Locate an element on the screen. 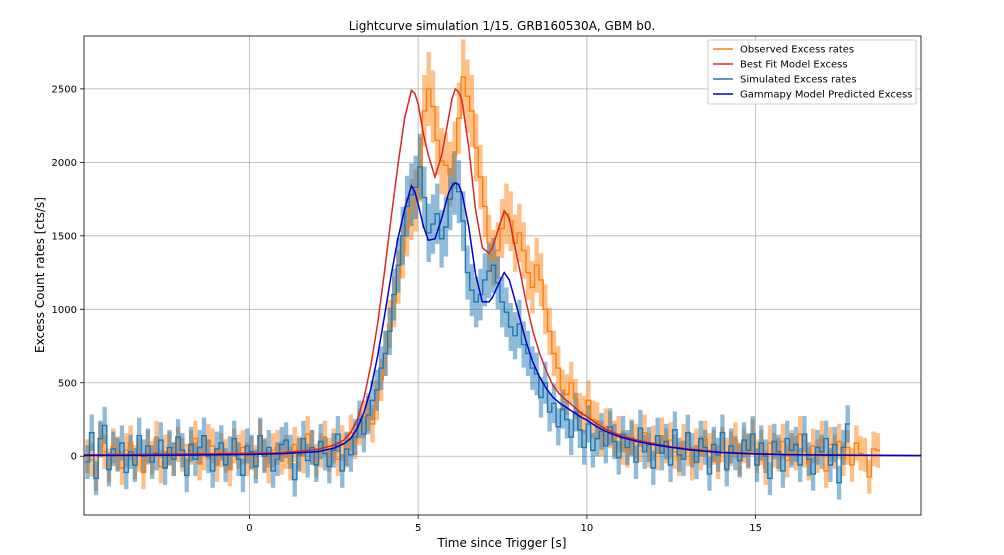 This screenshot has width=1004, height=555. x-tick-label: 15 is located at coordinates (755, 528).